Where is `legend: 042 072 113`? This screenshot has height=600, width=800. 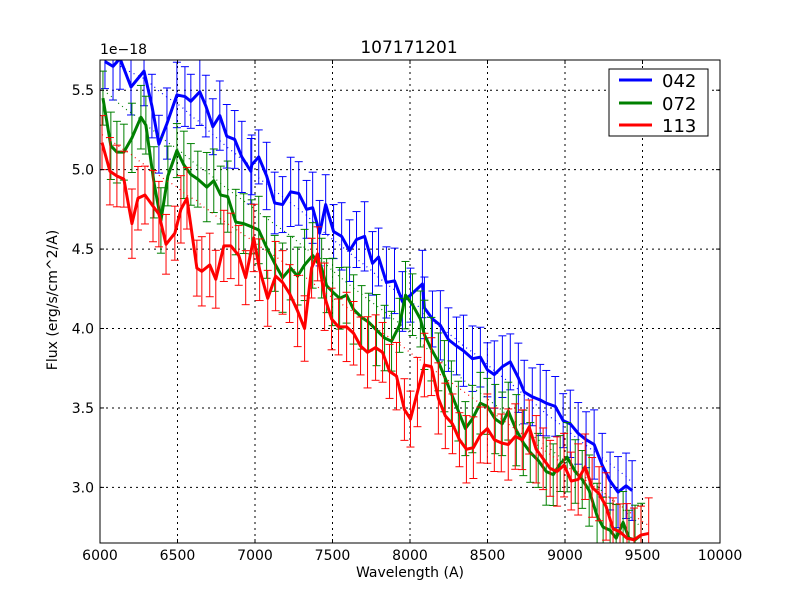
legend: 042 072 113 is located at coordinates (658, 102).